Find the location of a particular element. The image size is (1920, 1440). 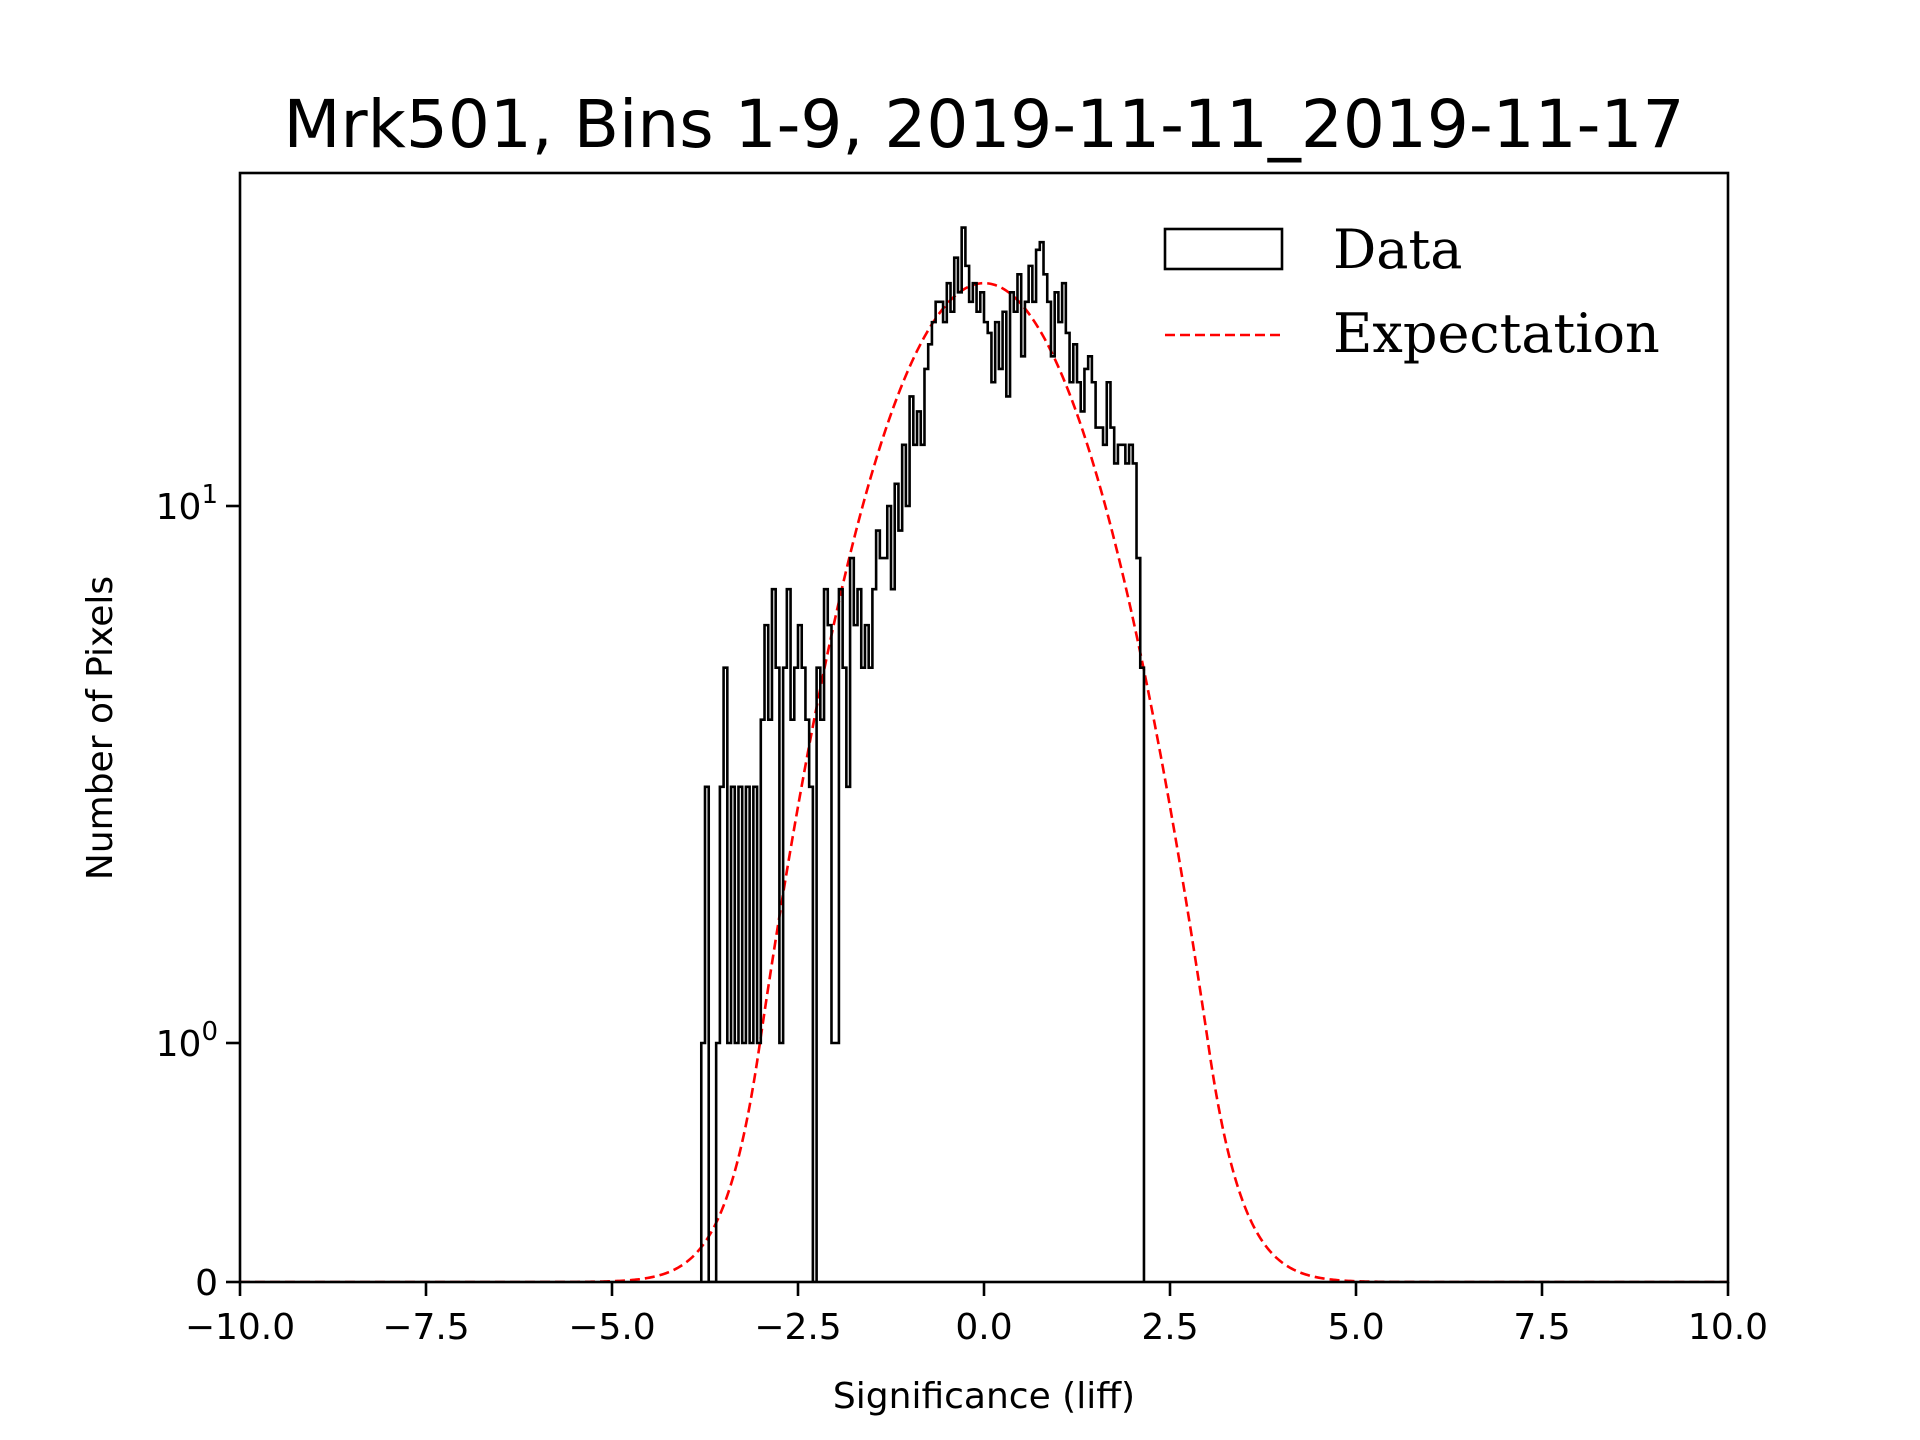

legend-data-swatch is located at coordinates (1223, 249).